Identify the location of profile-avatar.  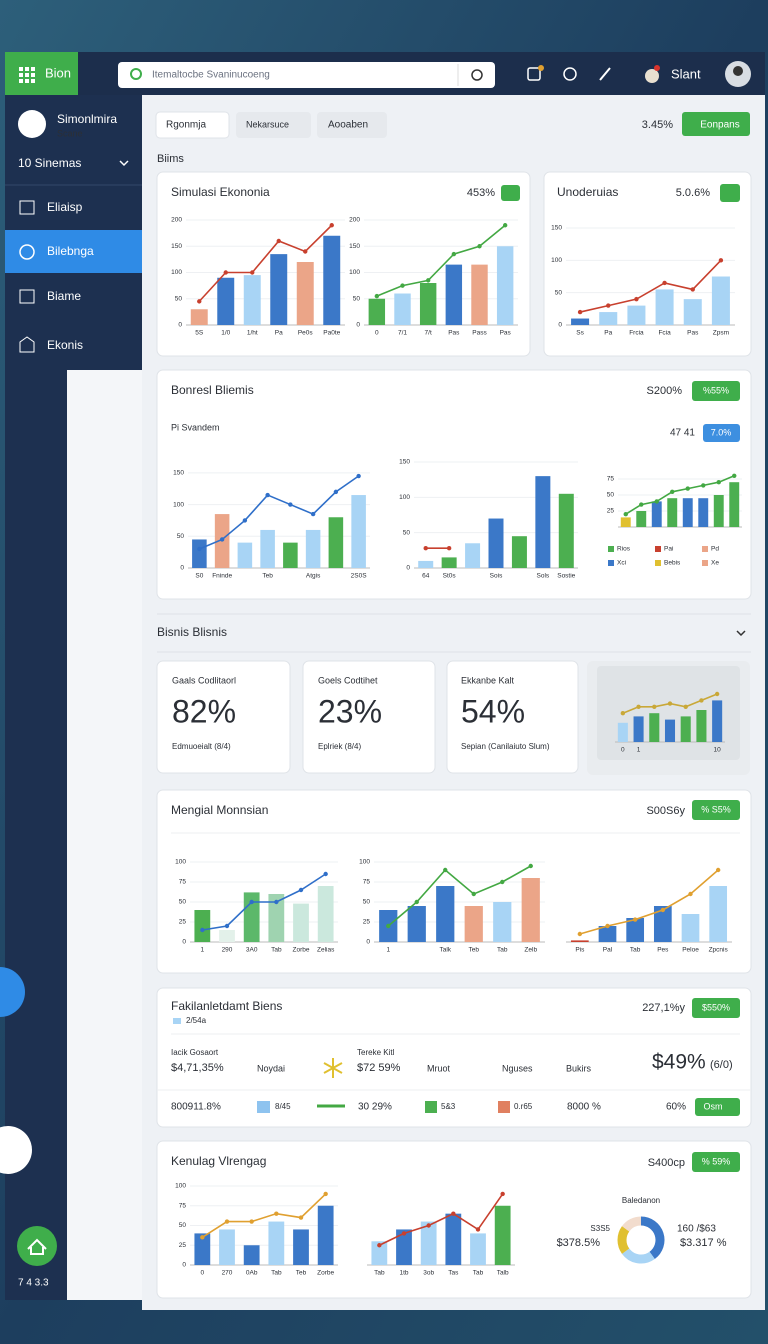
(32, 124).